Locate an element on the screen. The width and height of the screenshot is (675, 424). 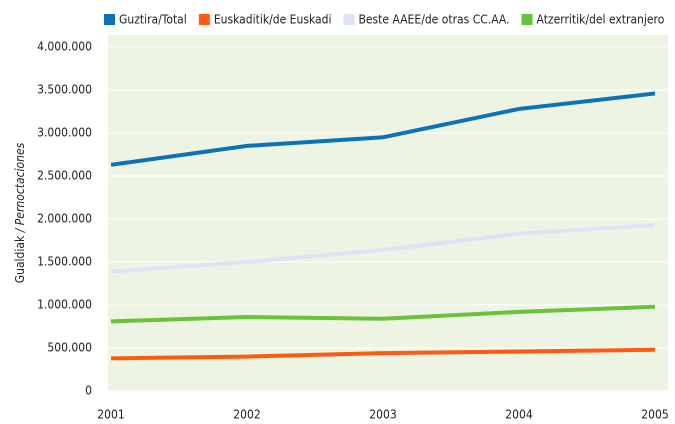
y-tick-label: 4.000.000 is located at coordinates (64, 47).